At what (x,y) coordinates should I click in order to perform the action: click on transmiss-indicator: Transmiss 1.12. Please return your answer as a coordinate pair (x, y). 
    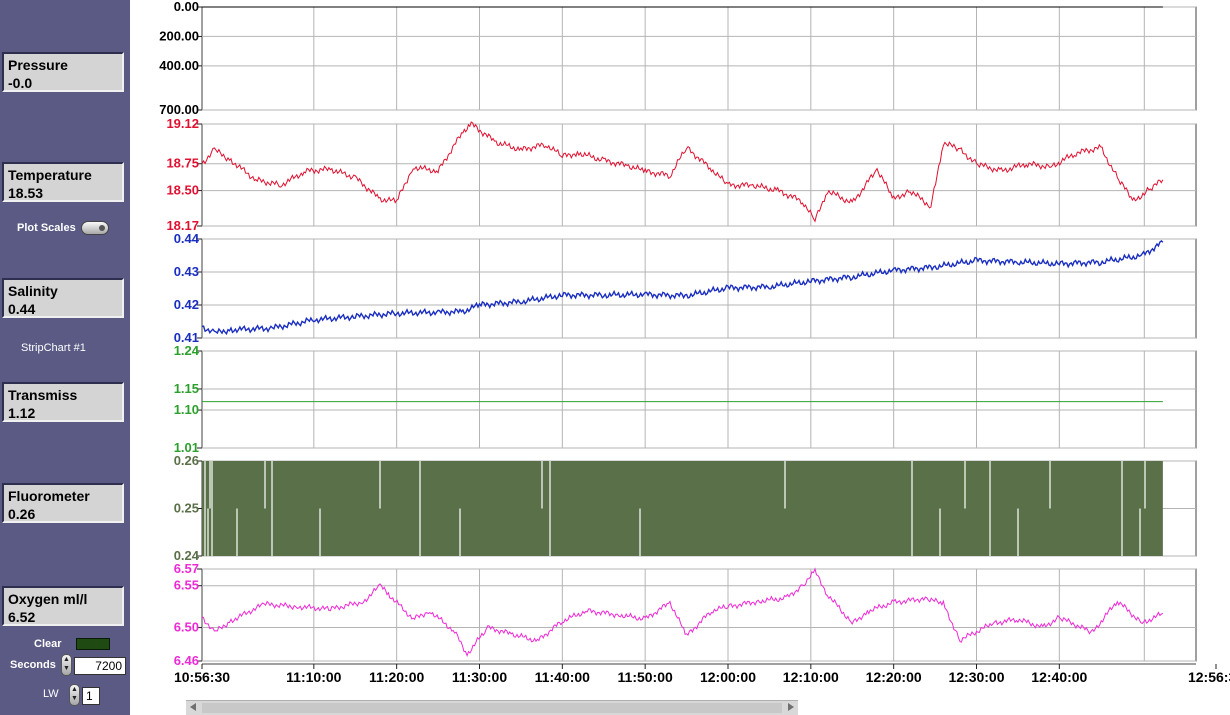
    Looking at the image, I should click on (63, 402).